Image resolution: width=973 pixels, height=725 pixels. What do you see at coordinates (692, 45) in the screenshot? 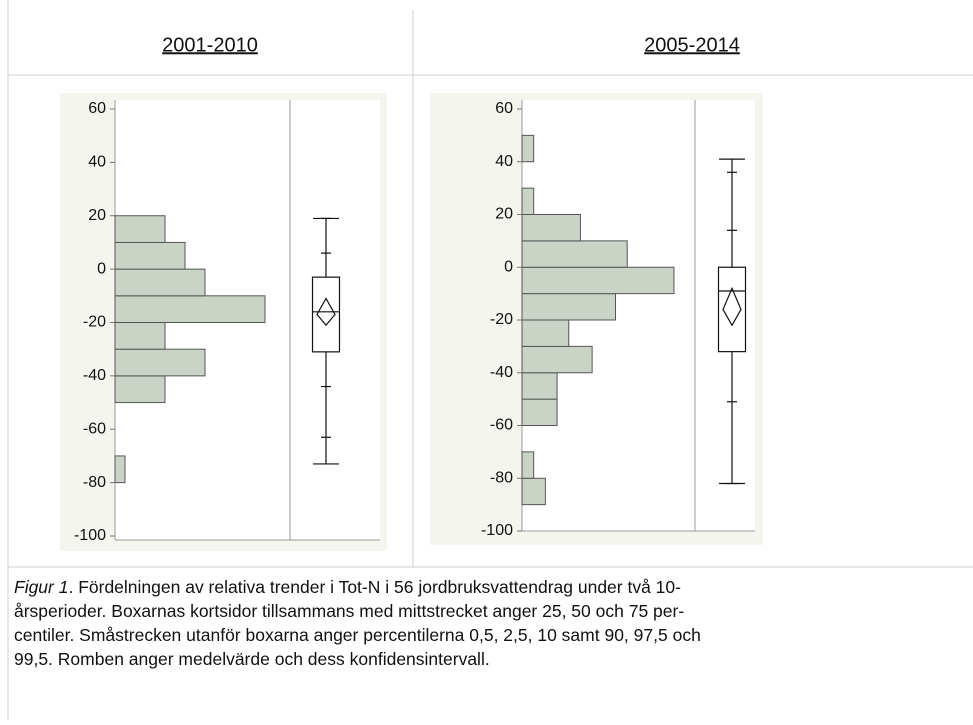
I see `column-header: 2005-2014` at bounding box center [692, 45].